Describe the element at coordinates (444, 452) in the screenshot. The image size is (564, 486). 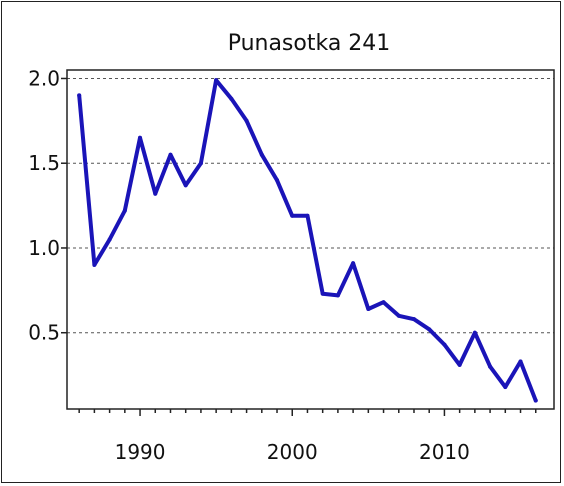
I see `x-tick-label: 2010` at that location.